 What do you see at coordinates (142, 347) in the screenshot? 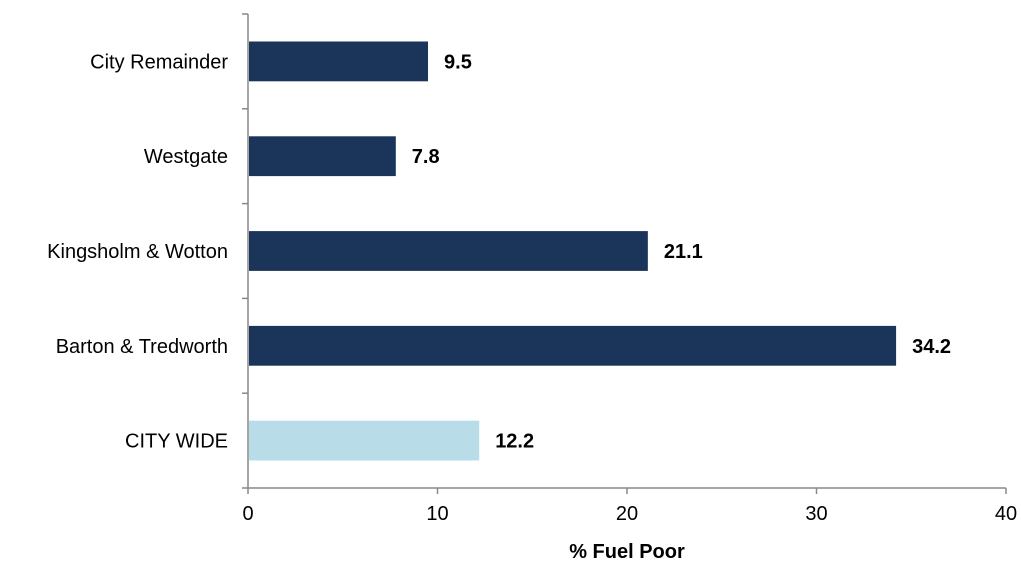
I see `category-label: Barton & Tredworth` at bounding box center [142, 347].